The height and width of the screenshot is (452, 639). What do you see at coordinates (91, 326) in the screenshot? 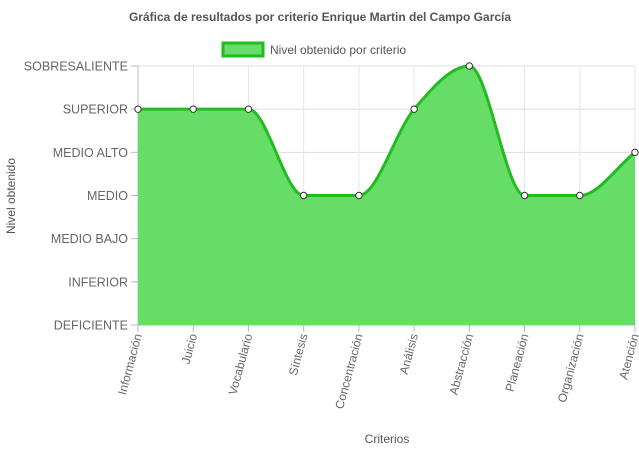
I see `y-tick-label: DEFICIENTE` at bounding box center [91, 326].